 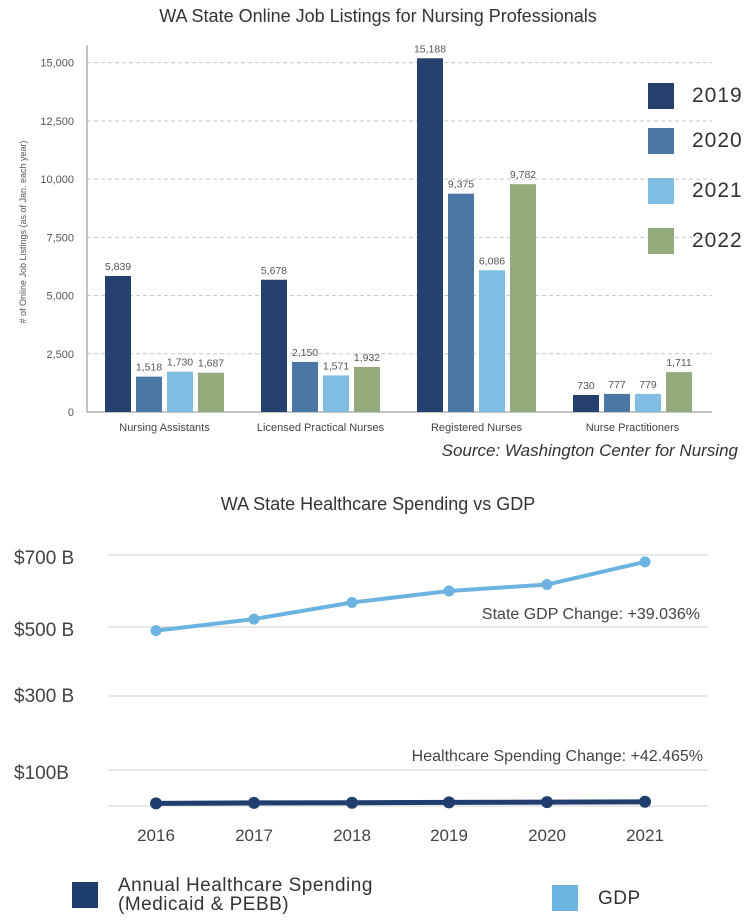 What do you see at coordinates (352, 835) in the screenshot?
I see `x-tick-label: 2018` at bounding box center [352, 835].